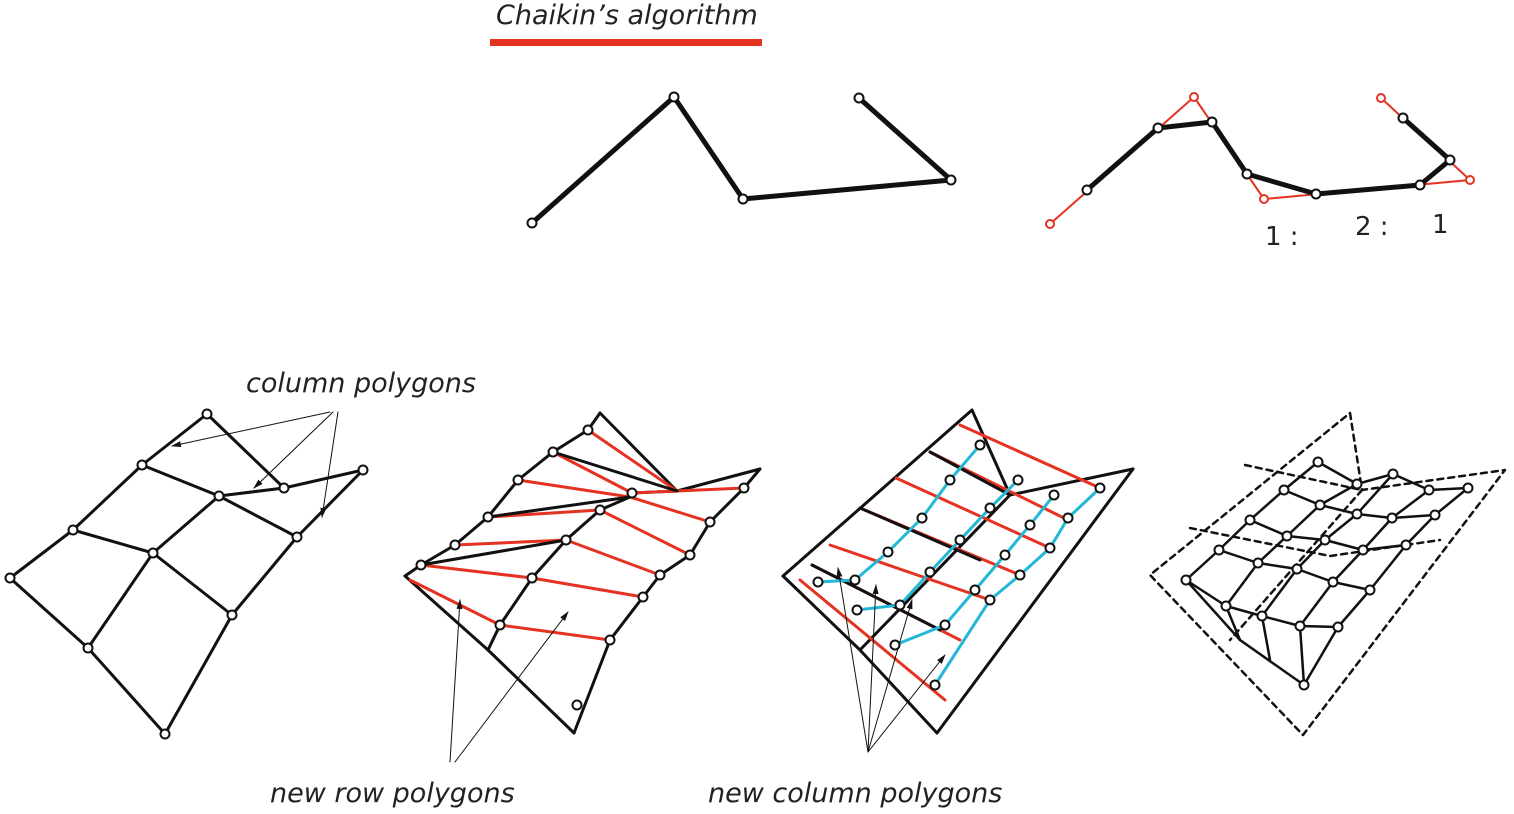 Image resolution: width=1514 pixels, height=814 pixels. What do you see at coordinates (855, 793) in the screenshot?
I see `new-column-polygons-label: new column polygons` at bounding box center [855, 793].